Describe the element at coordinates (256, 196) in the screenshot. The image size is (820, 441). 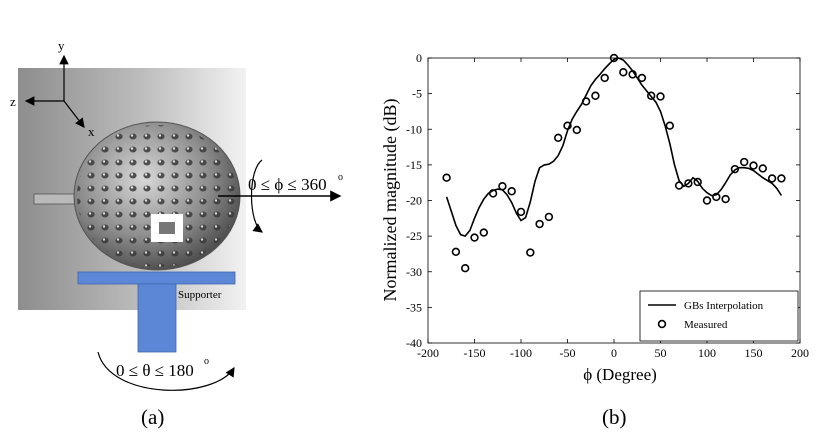
I see `phi-rotation-arrow` at that location.